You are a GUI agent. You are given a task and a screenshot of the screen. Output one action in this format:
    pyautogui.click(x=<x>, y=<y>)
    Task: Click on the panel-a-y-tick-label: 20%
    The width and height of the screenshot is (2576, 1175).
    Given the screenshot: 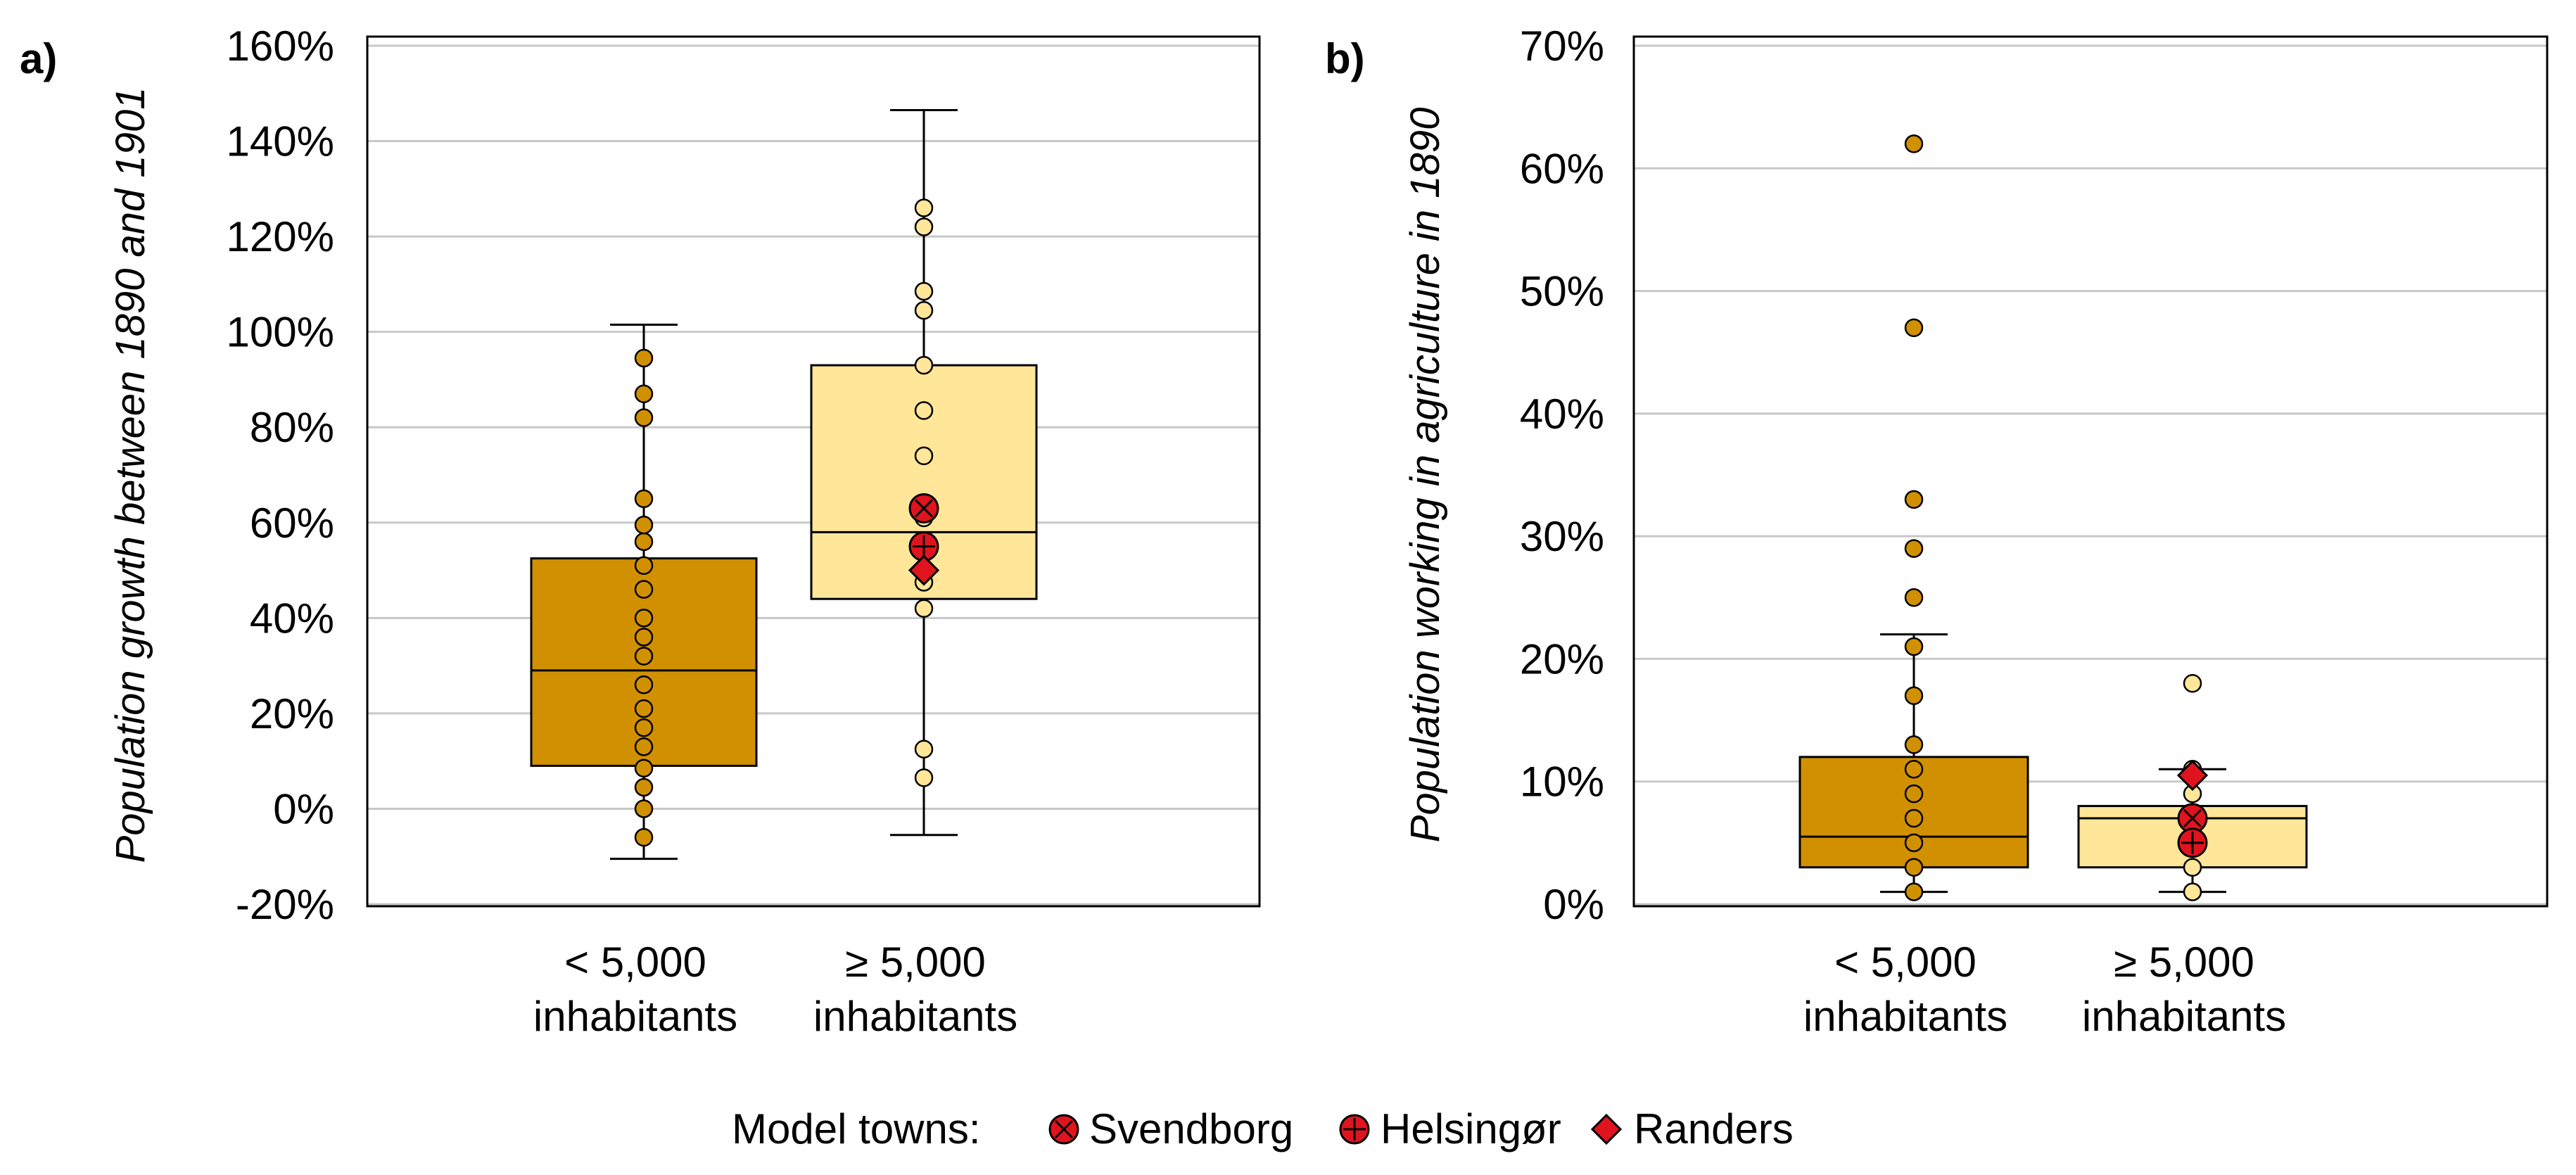 What is the action you would take?
    pyautogui.click(x=292, y=714)
    